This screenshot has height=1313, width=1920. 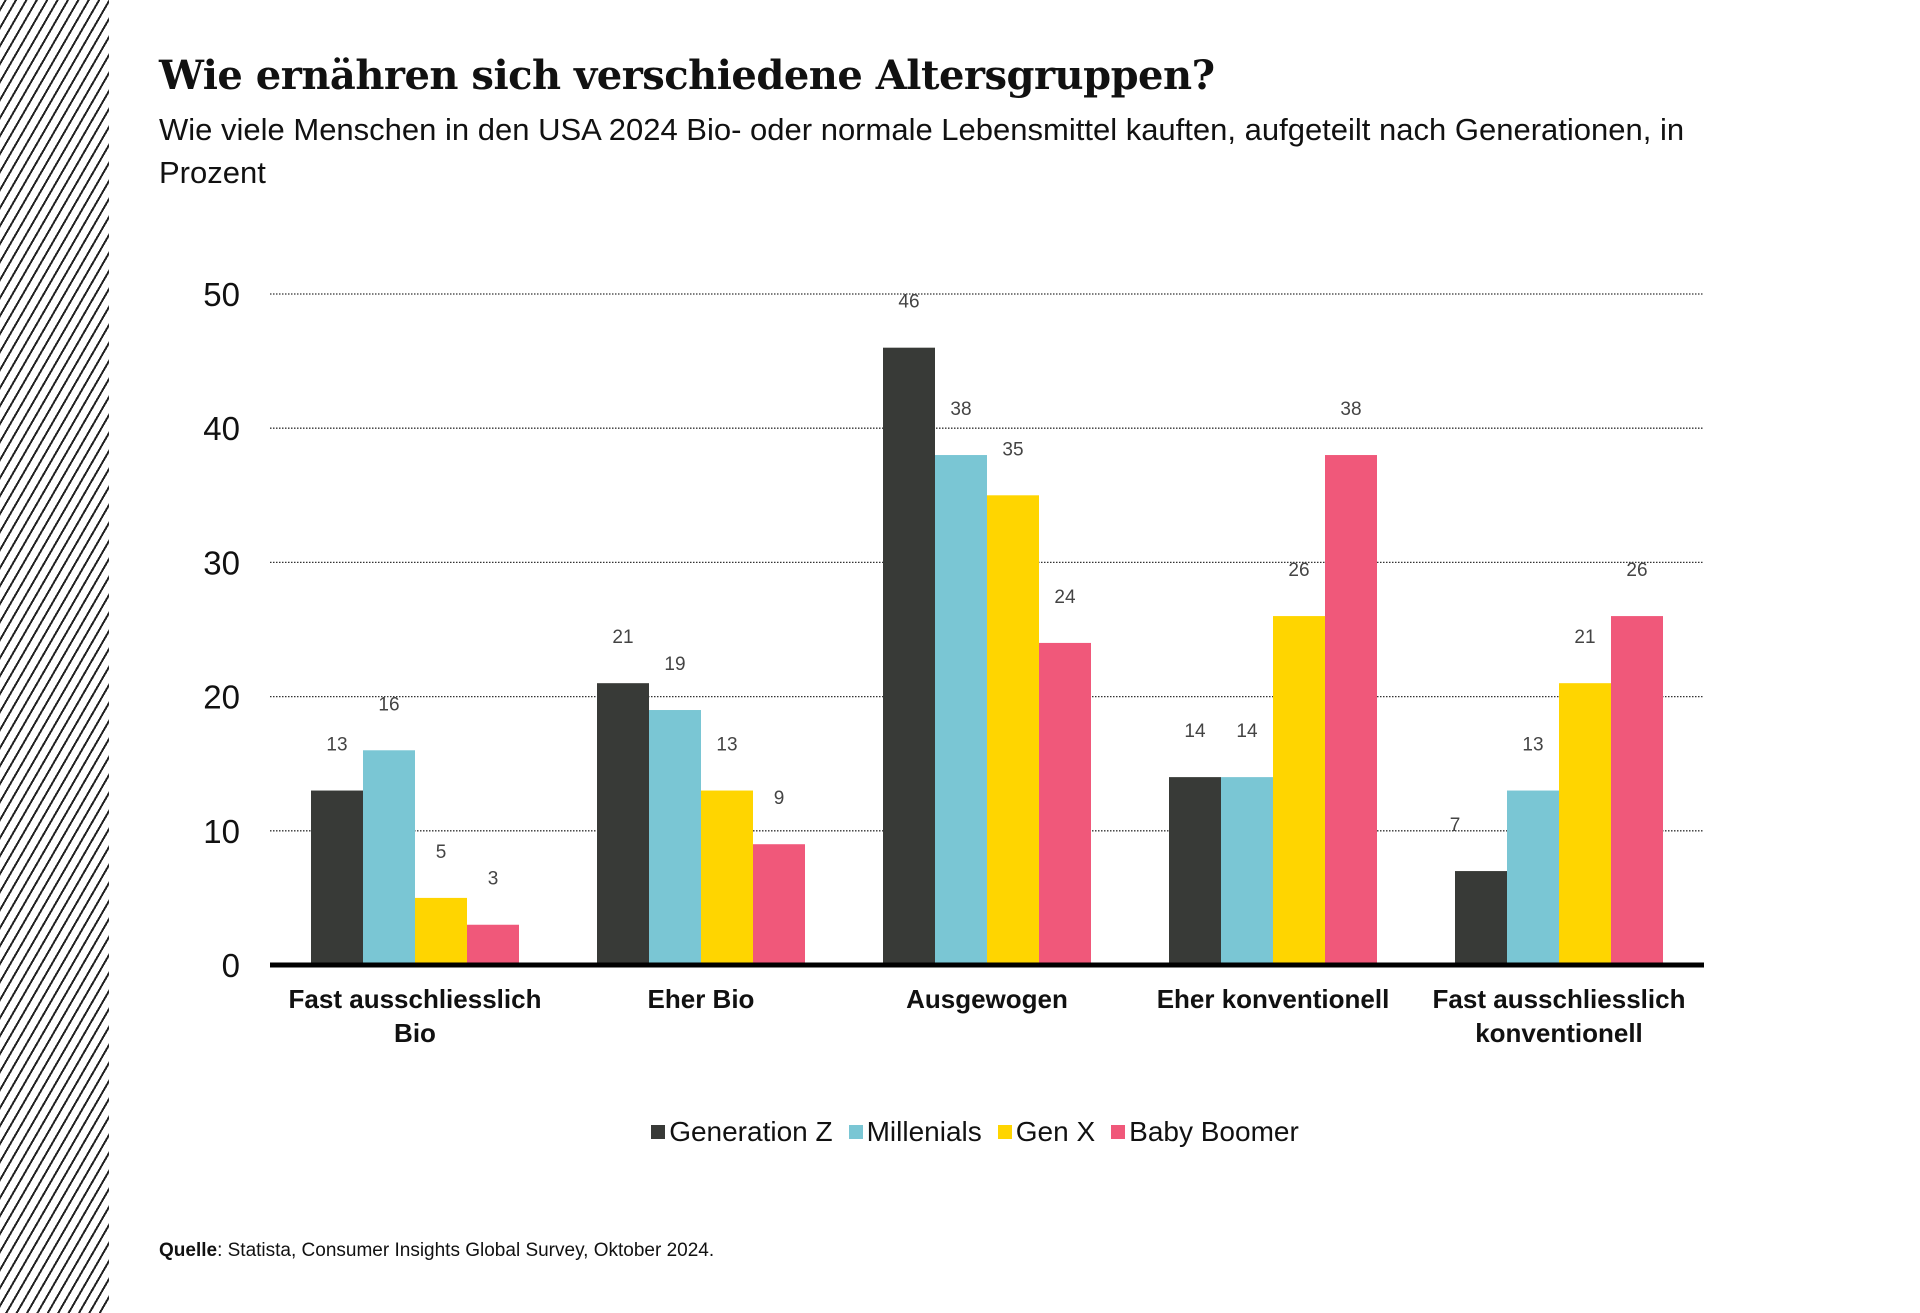 What do you see at coordinates (674, 664) in the screenshot?
I see `data-label: 19` at bounding box center [674, 664].